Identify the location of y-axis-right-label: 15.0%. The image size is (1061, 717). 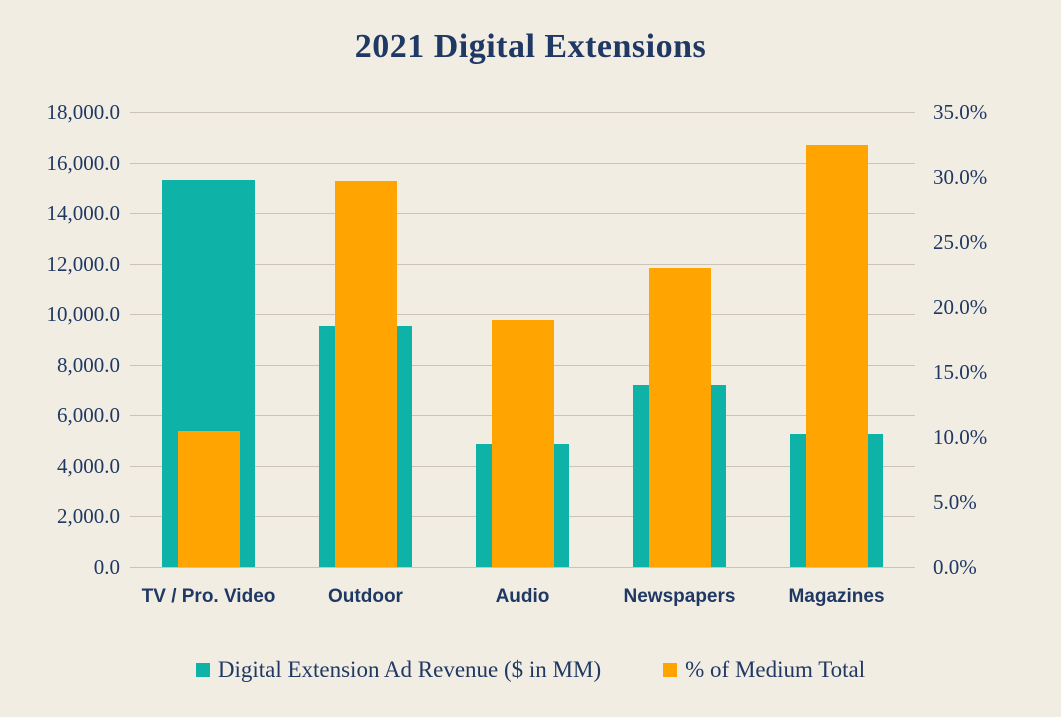
(960, 372).